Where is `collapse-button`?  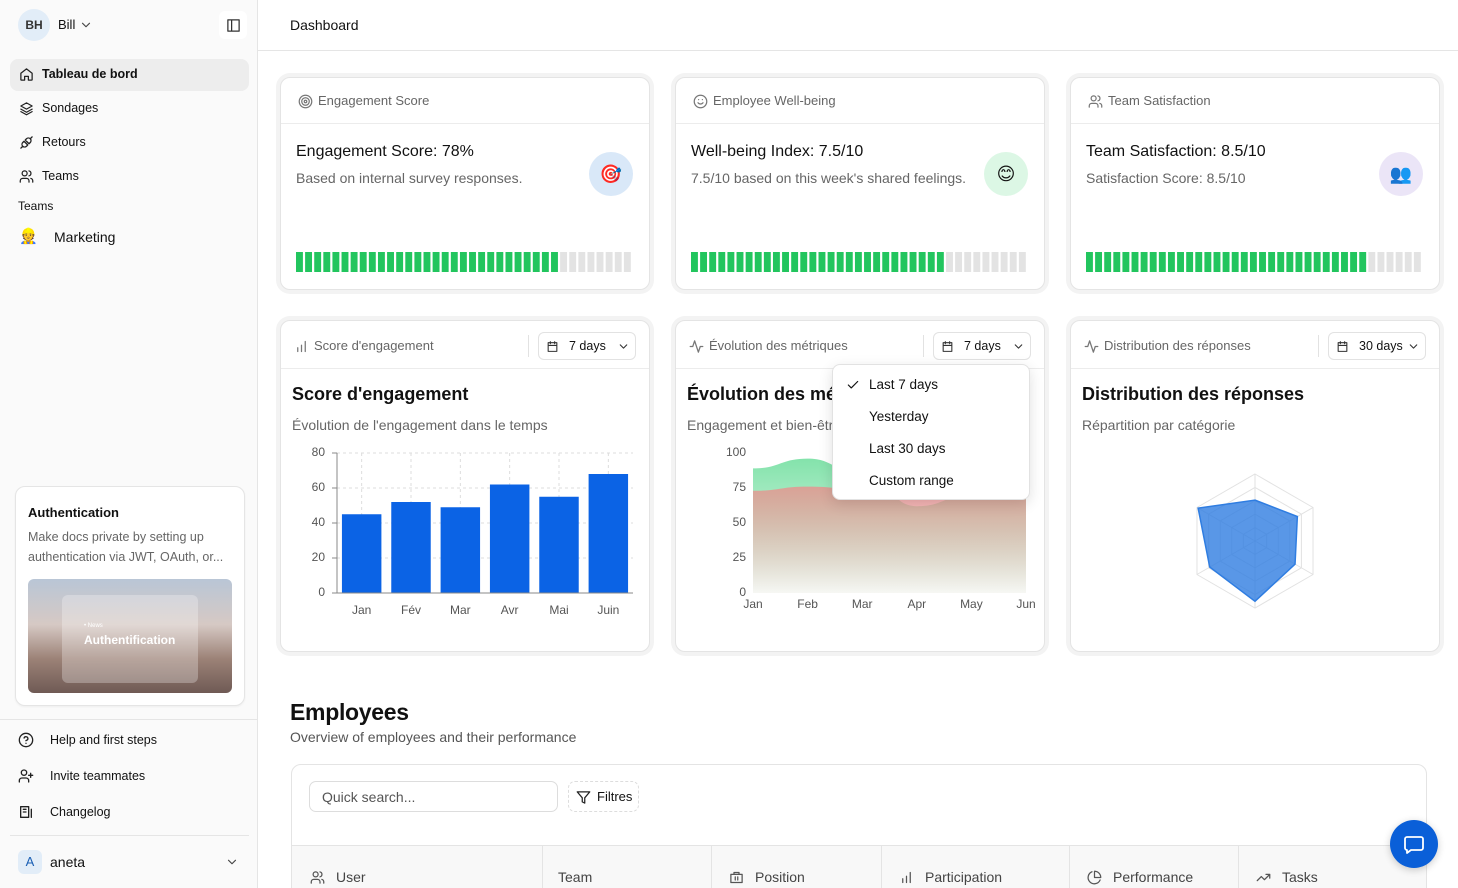
collapse-button is located at coordinates (233, 25).